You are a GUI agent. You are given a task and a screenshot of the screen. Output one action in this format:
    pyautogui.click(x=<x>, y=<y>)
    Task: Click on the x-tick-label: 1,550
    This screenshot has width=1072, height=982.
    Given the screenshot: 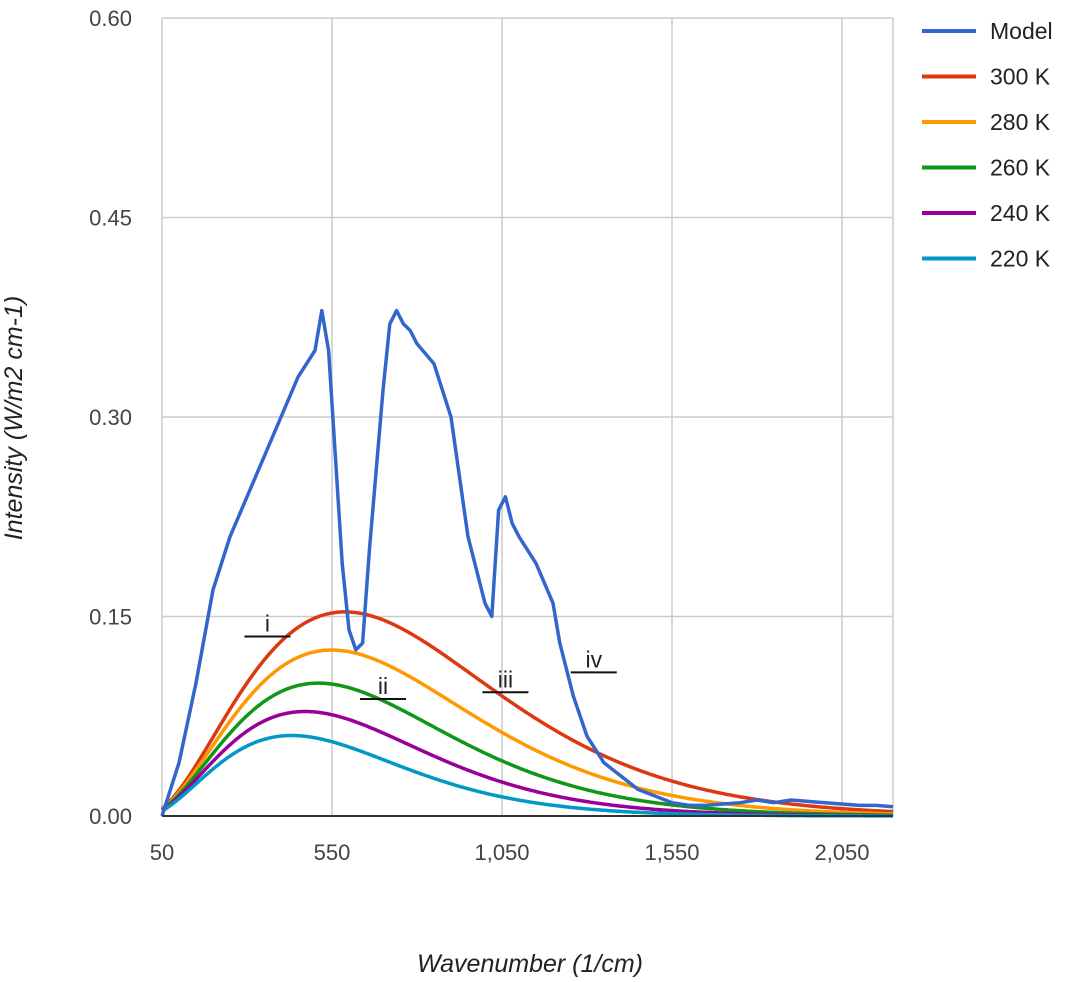 What is the action you would take?
    pyautogui.click(x=671, y=852)
    